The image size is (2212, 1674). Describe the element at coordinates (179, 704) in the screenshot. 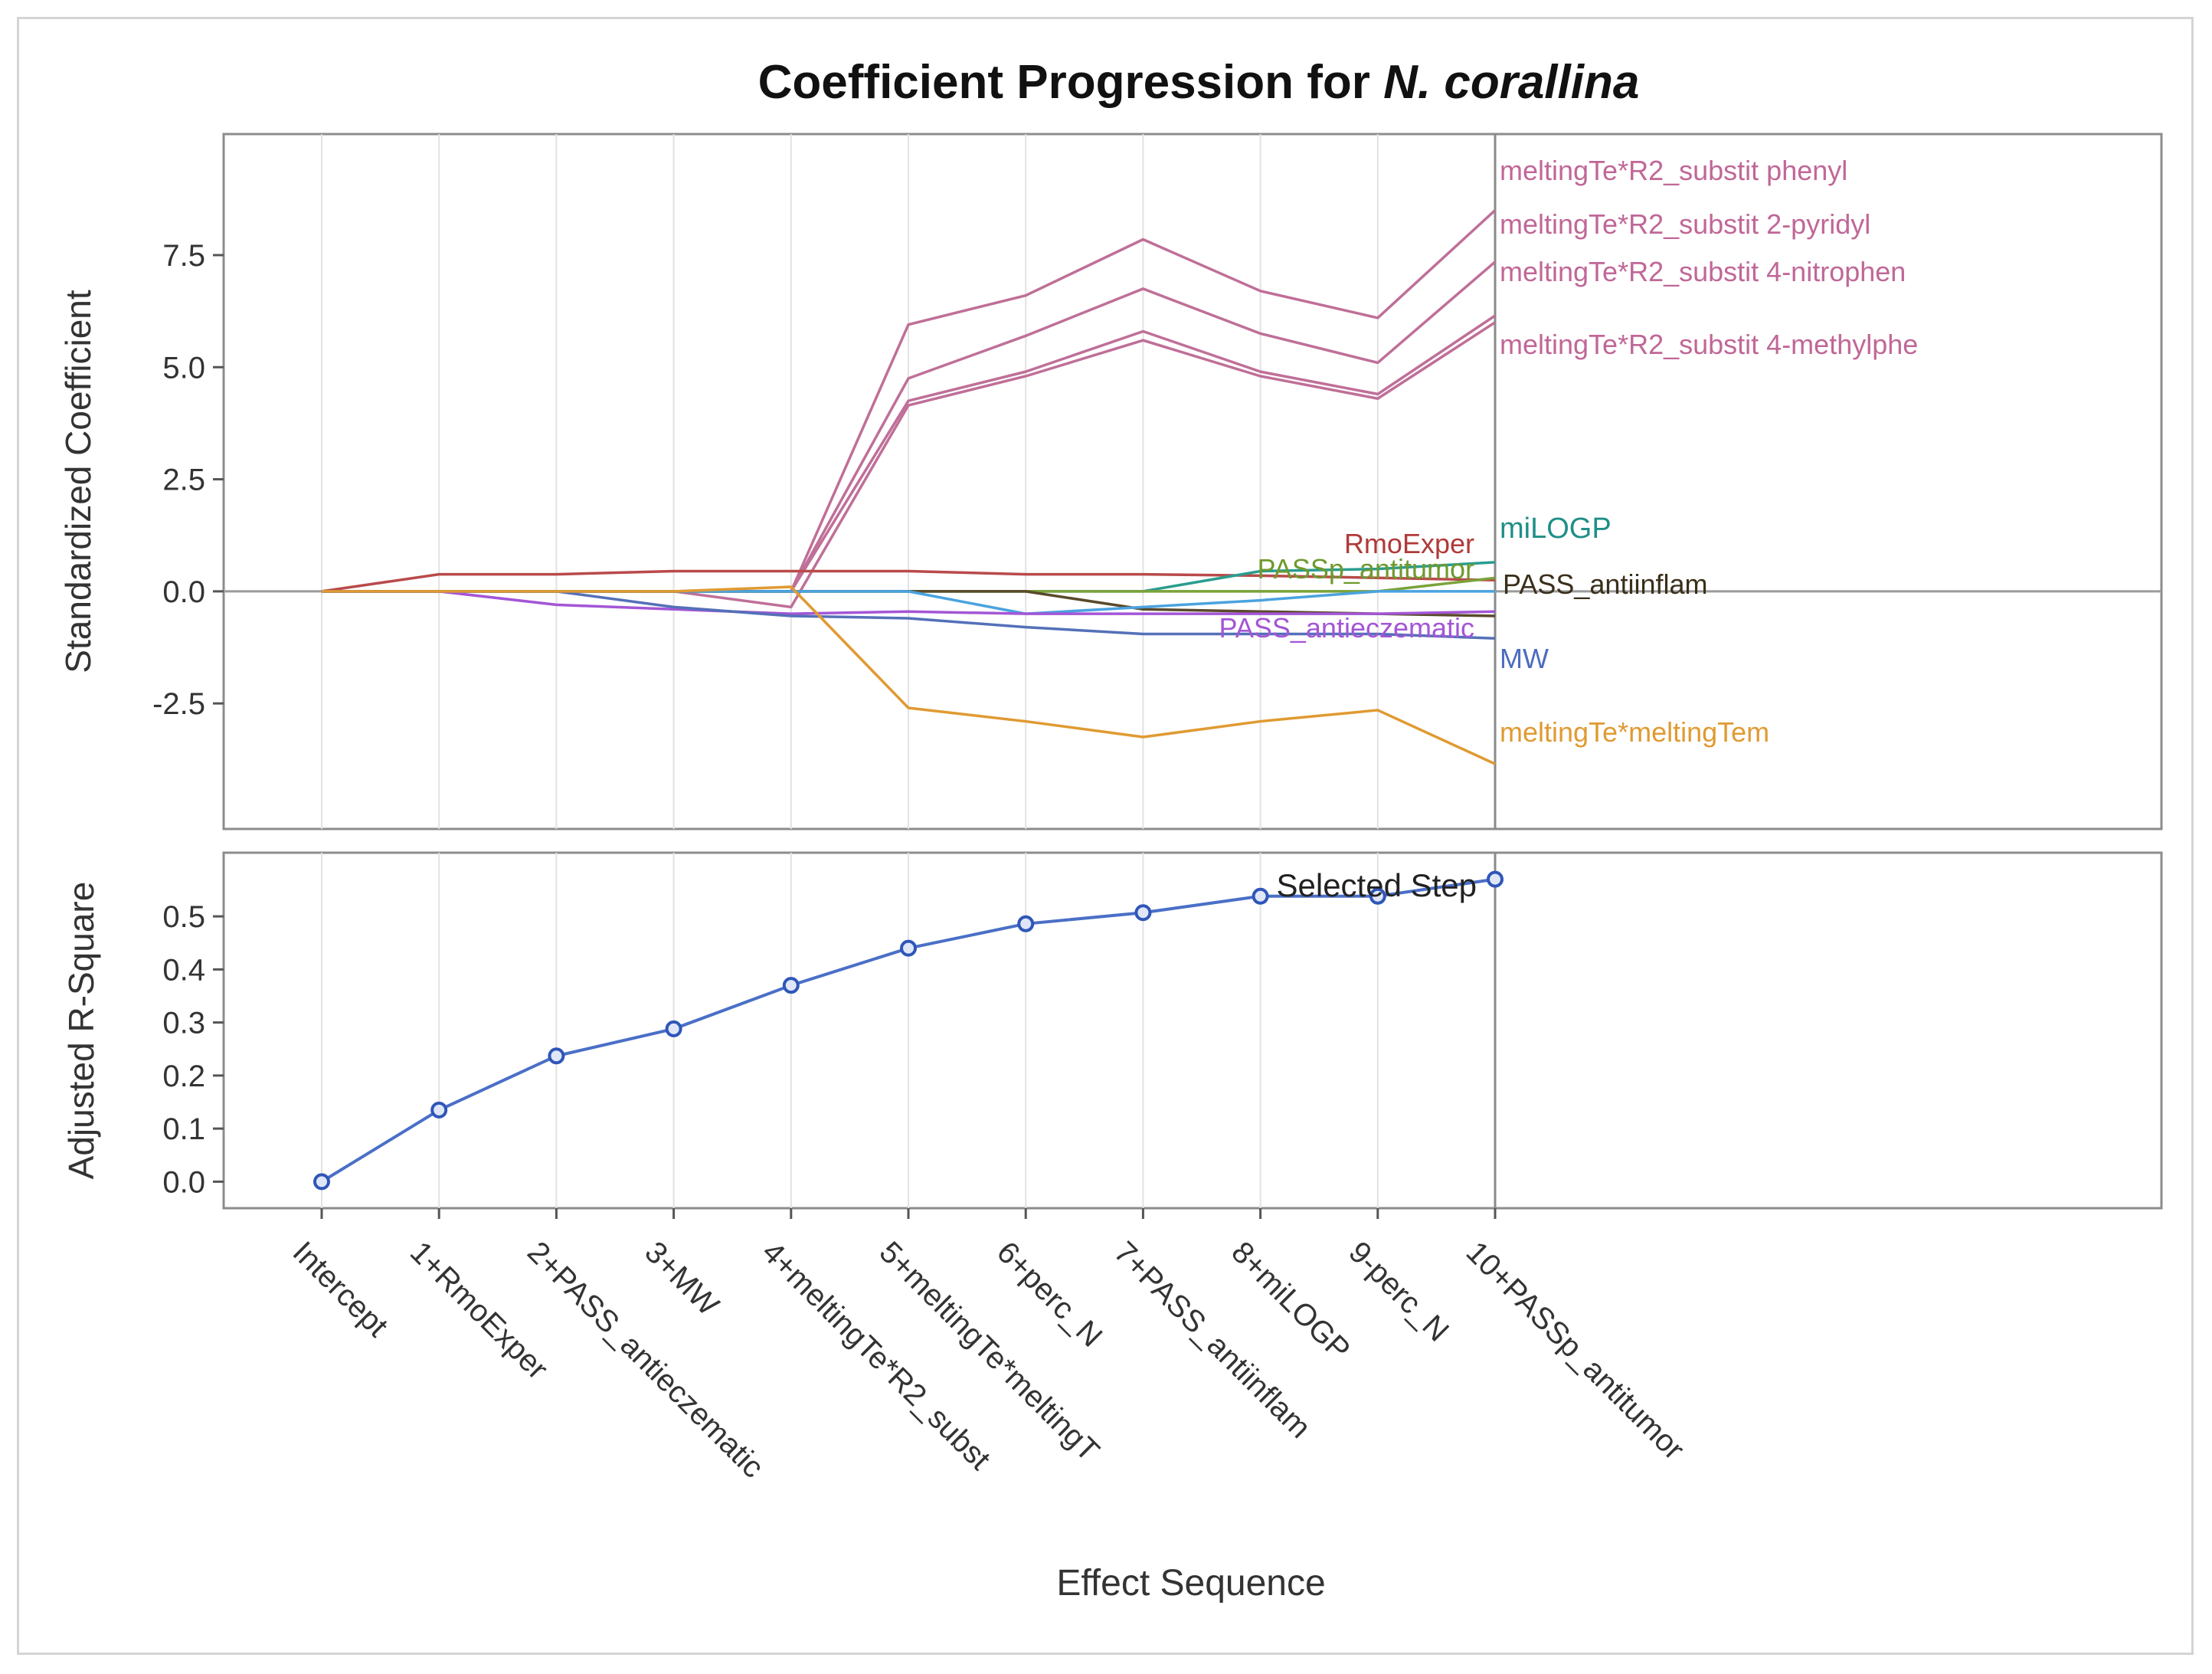

I see `top-y-tick-label: -2.5` at that location.